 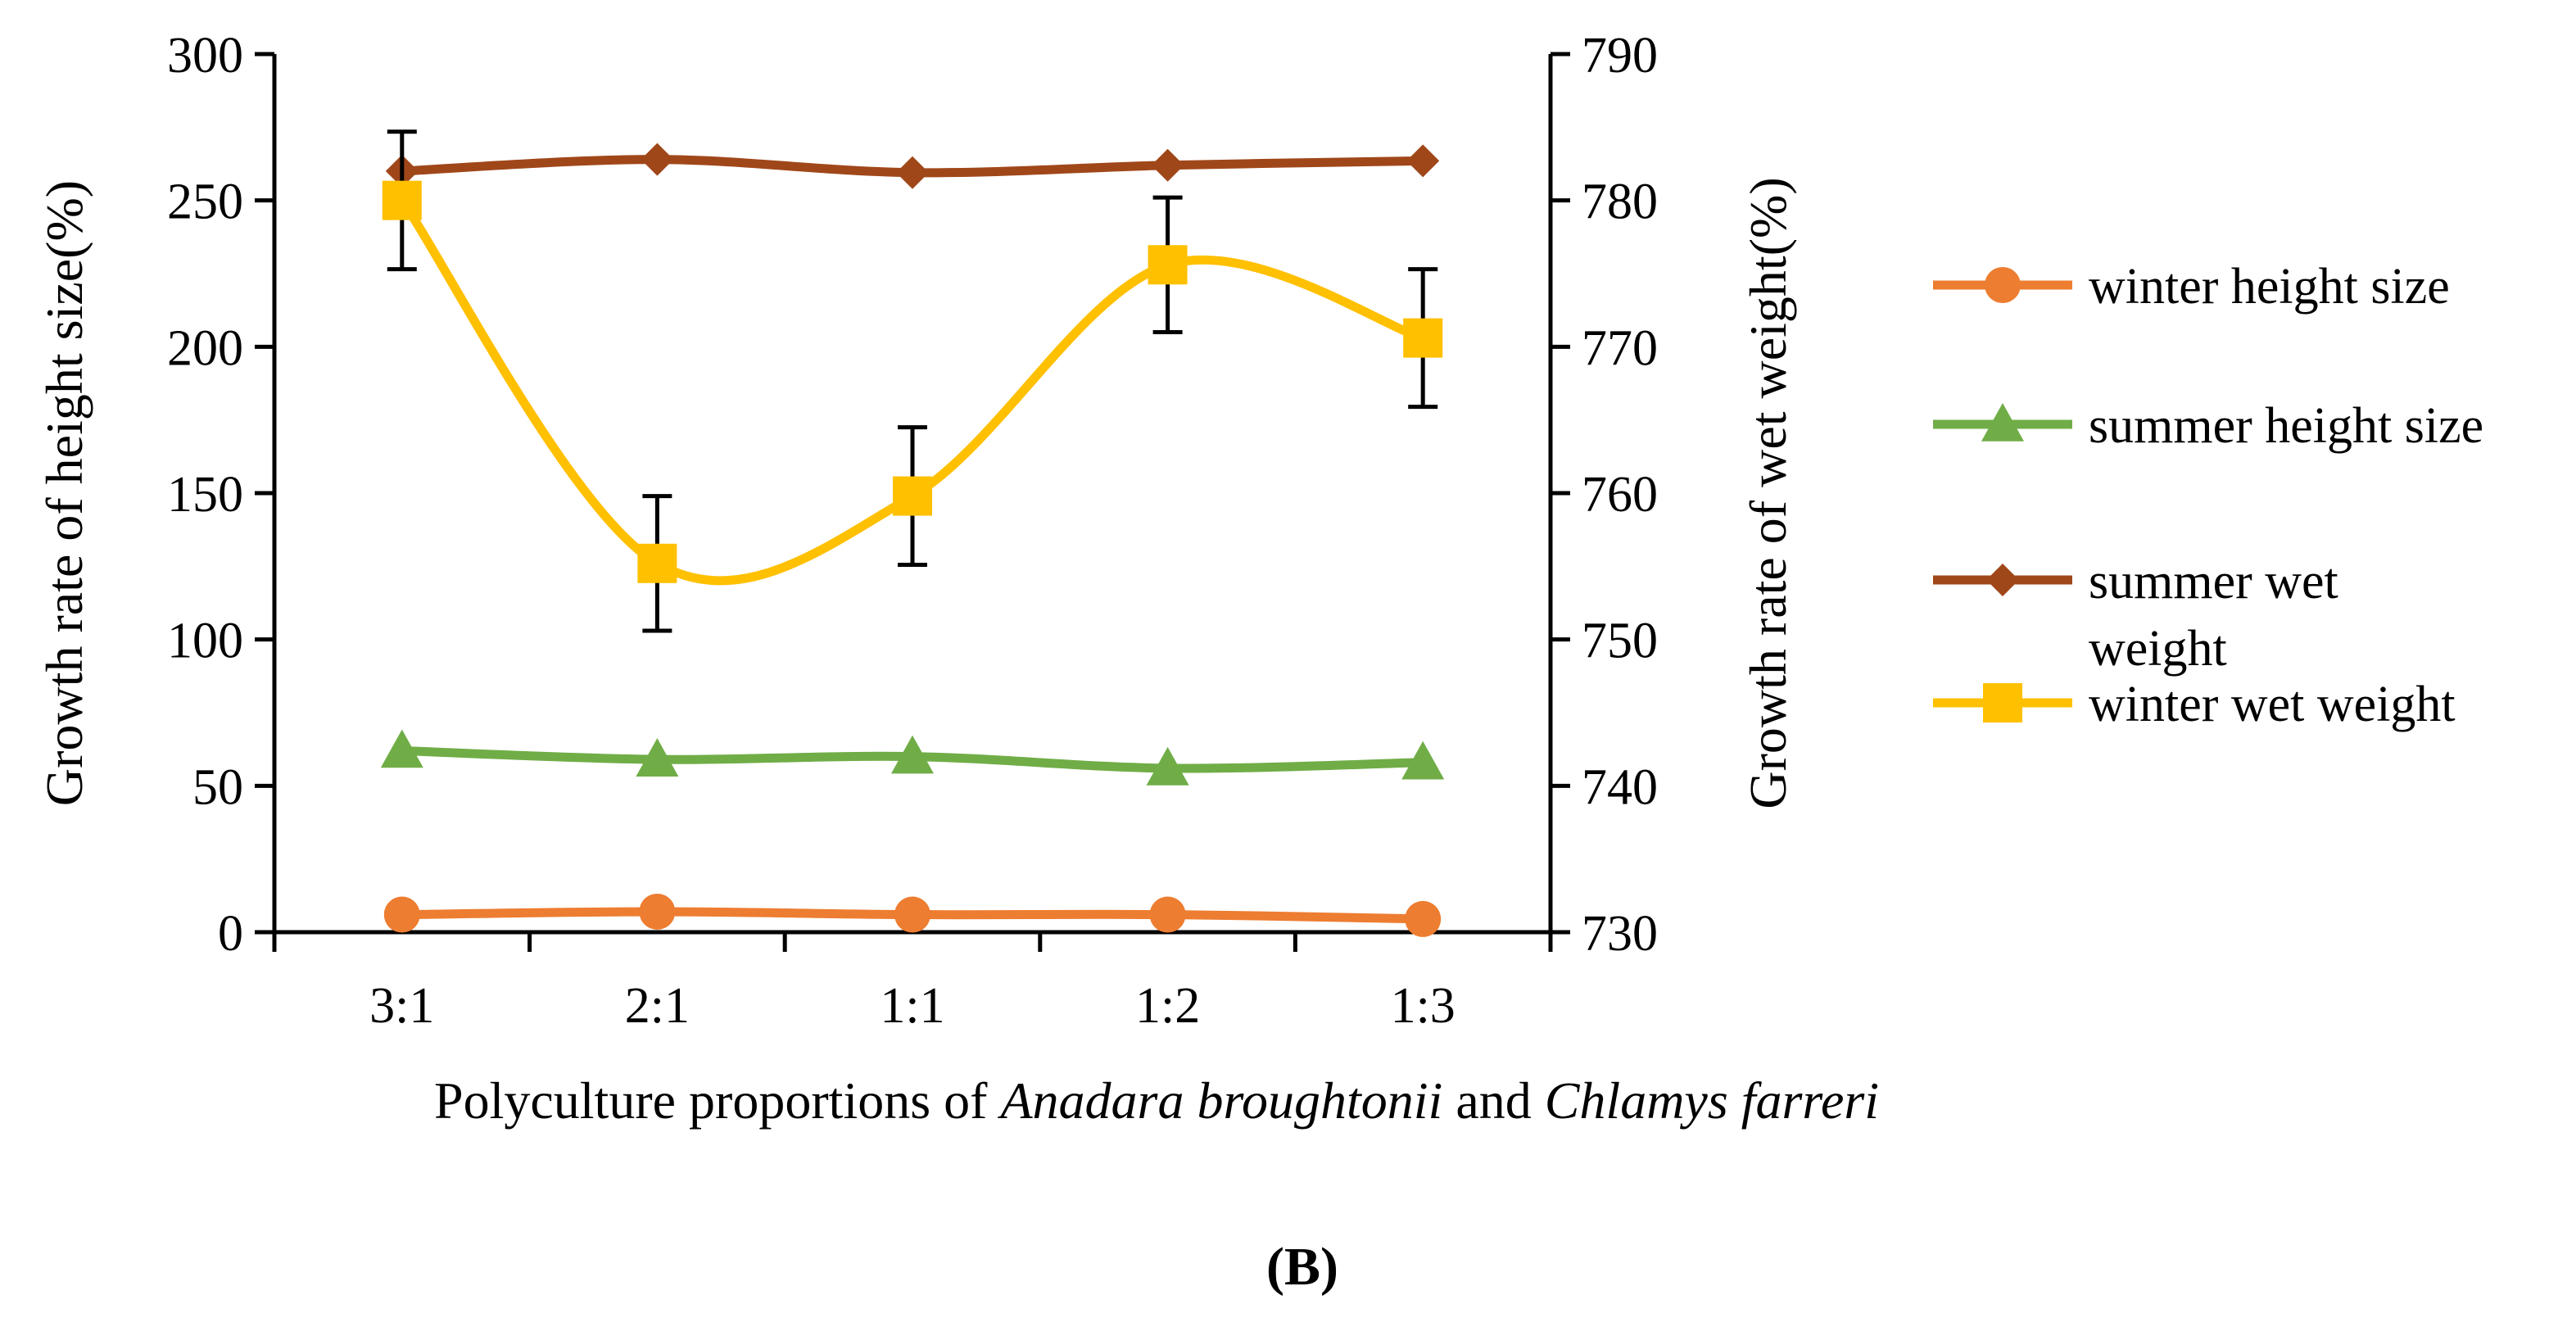 What do you see at coordinates (205, 56) in the screenshot?
I see `y-left-tick-label: 300` at bounding box center [205, 56].